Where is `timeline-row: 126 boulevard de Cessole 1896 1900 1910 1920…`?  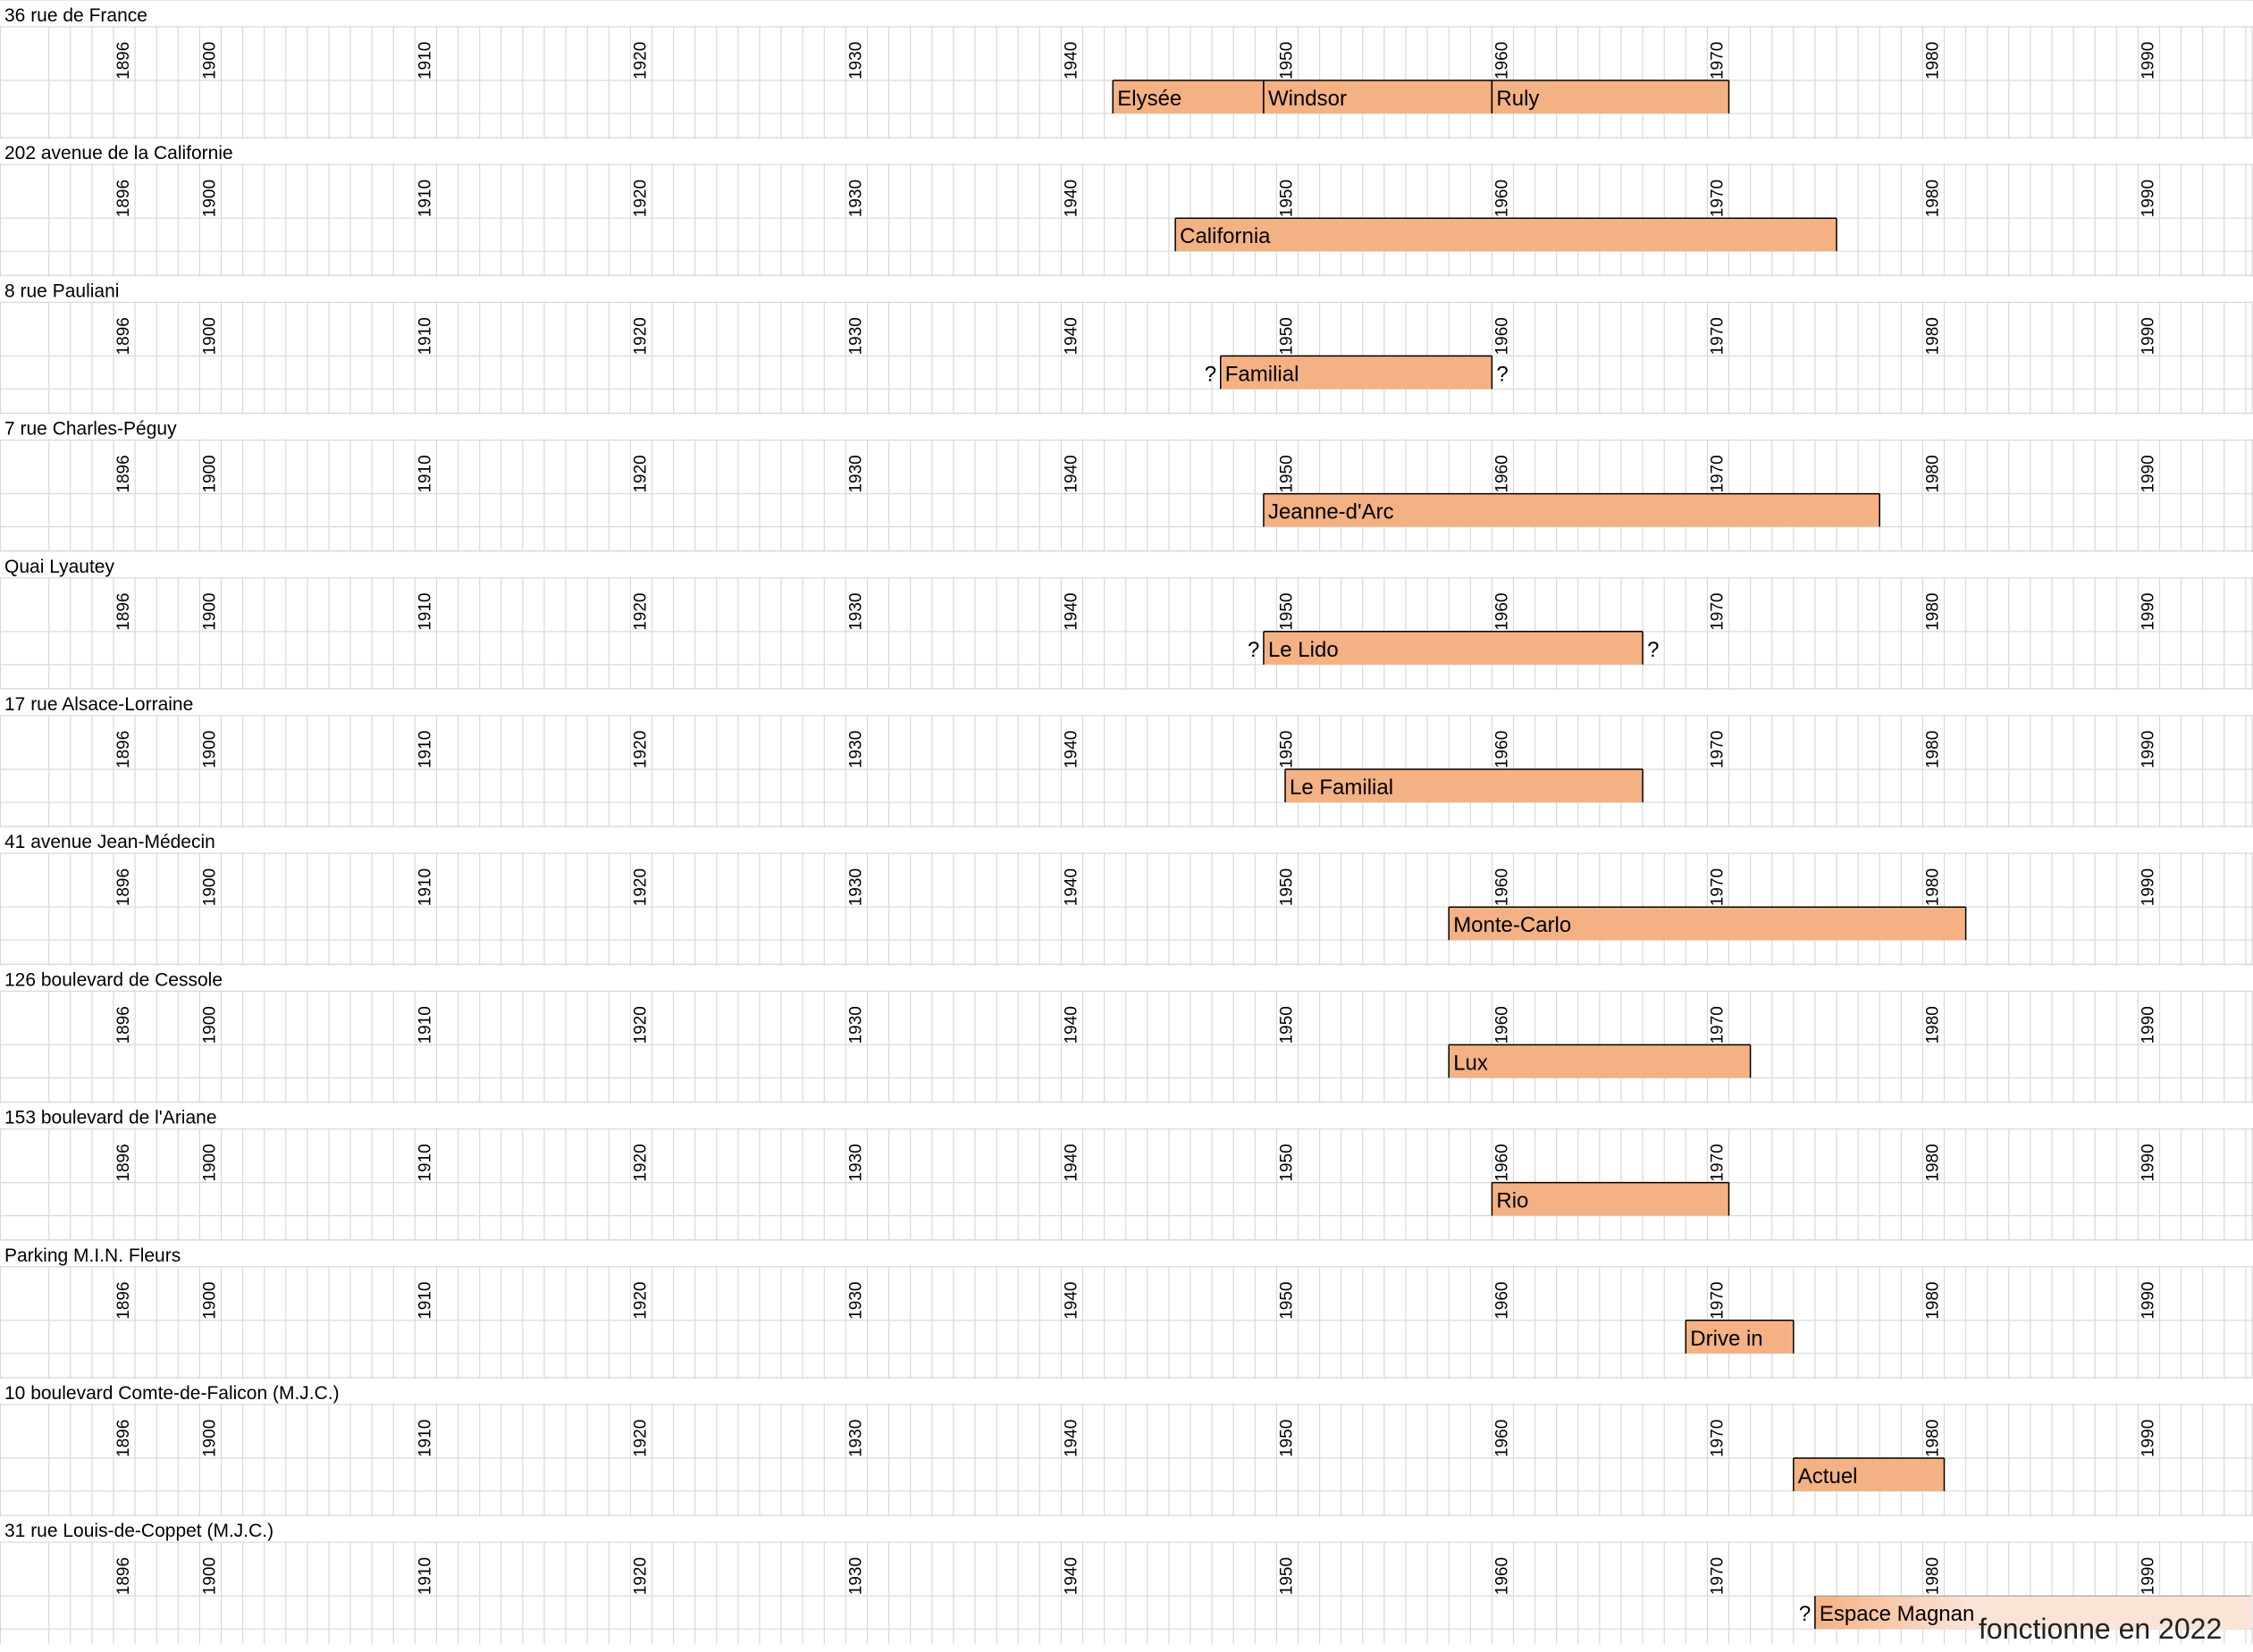
timeline-row: 126 boulevard de Cessole 1896 1900 1910 1920… is located at coordinates (1126, 1021).